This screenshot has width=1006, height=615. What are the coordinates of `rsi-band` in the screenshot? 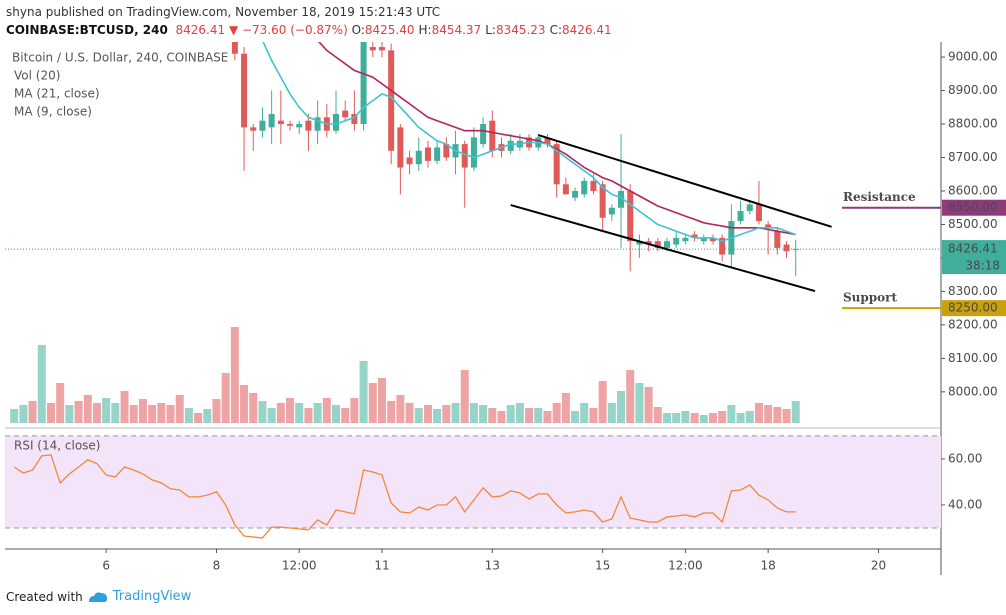 It's located at (473, 481).